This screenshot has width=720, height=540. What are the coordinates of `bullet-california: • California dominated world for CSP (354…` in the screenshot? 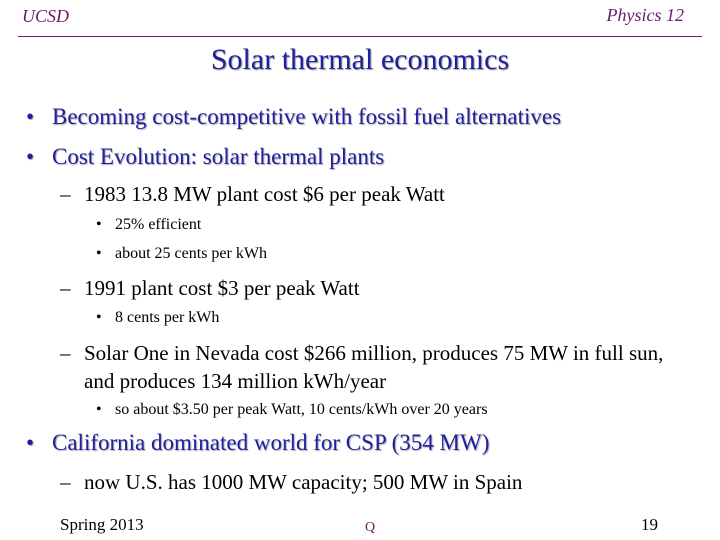 It's located at (257, 443).